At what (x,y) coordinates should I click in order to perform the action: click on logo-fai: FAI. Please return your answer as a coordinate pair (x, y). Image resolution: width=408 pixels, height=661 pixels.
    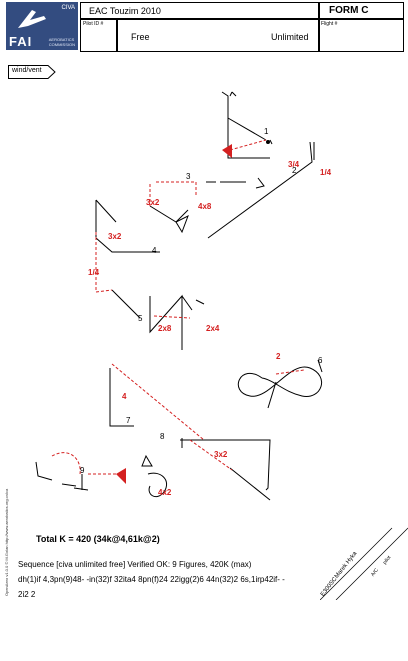
    Looking at the image, I should click on (21, 41).